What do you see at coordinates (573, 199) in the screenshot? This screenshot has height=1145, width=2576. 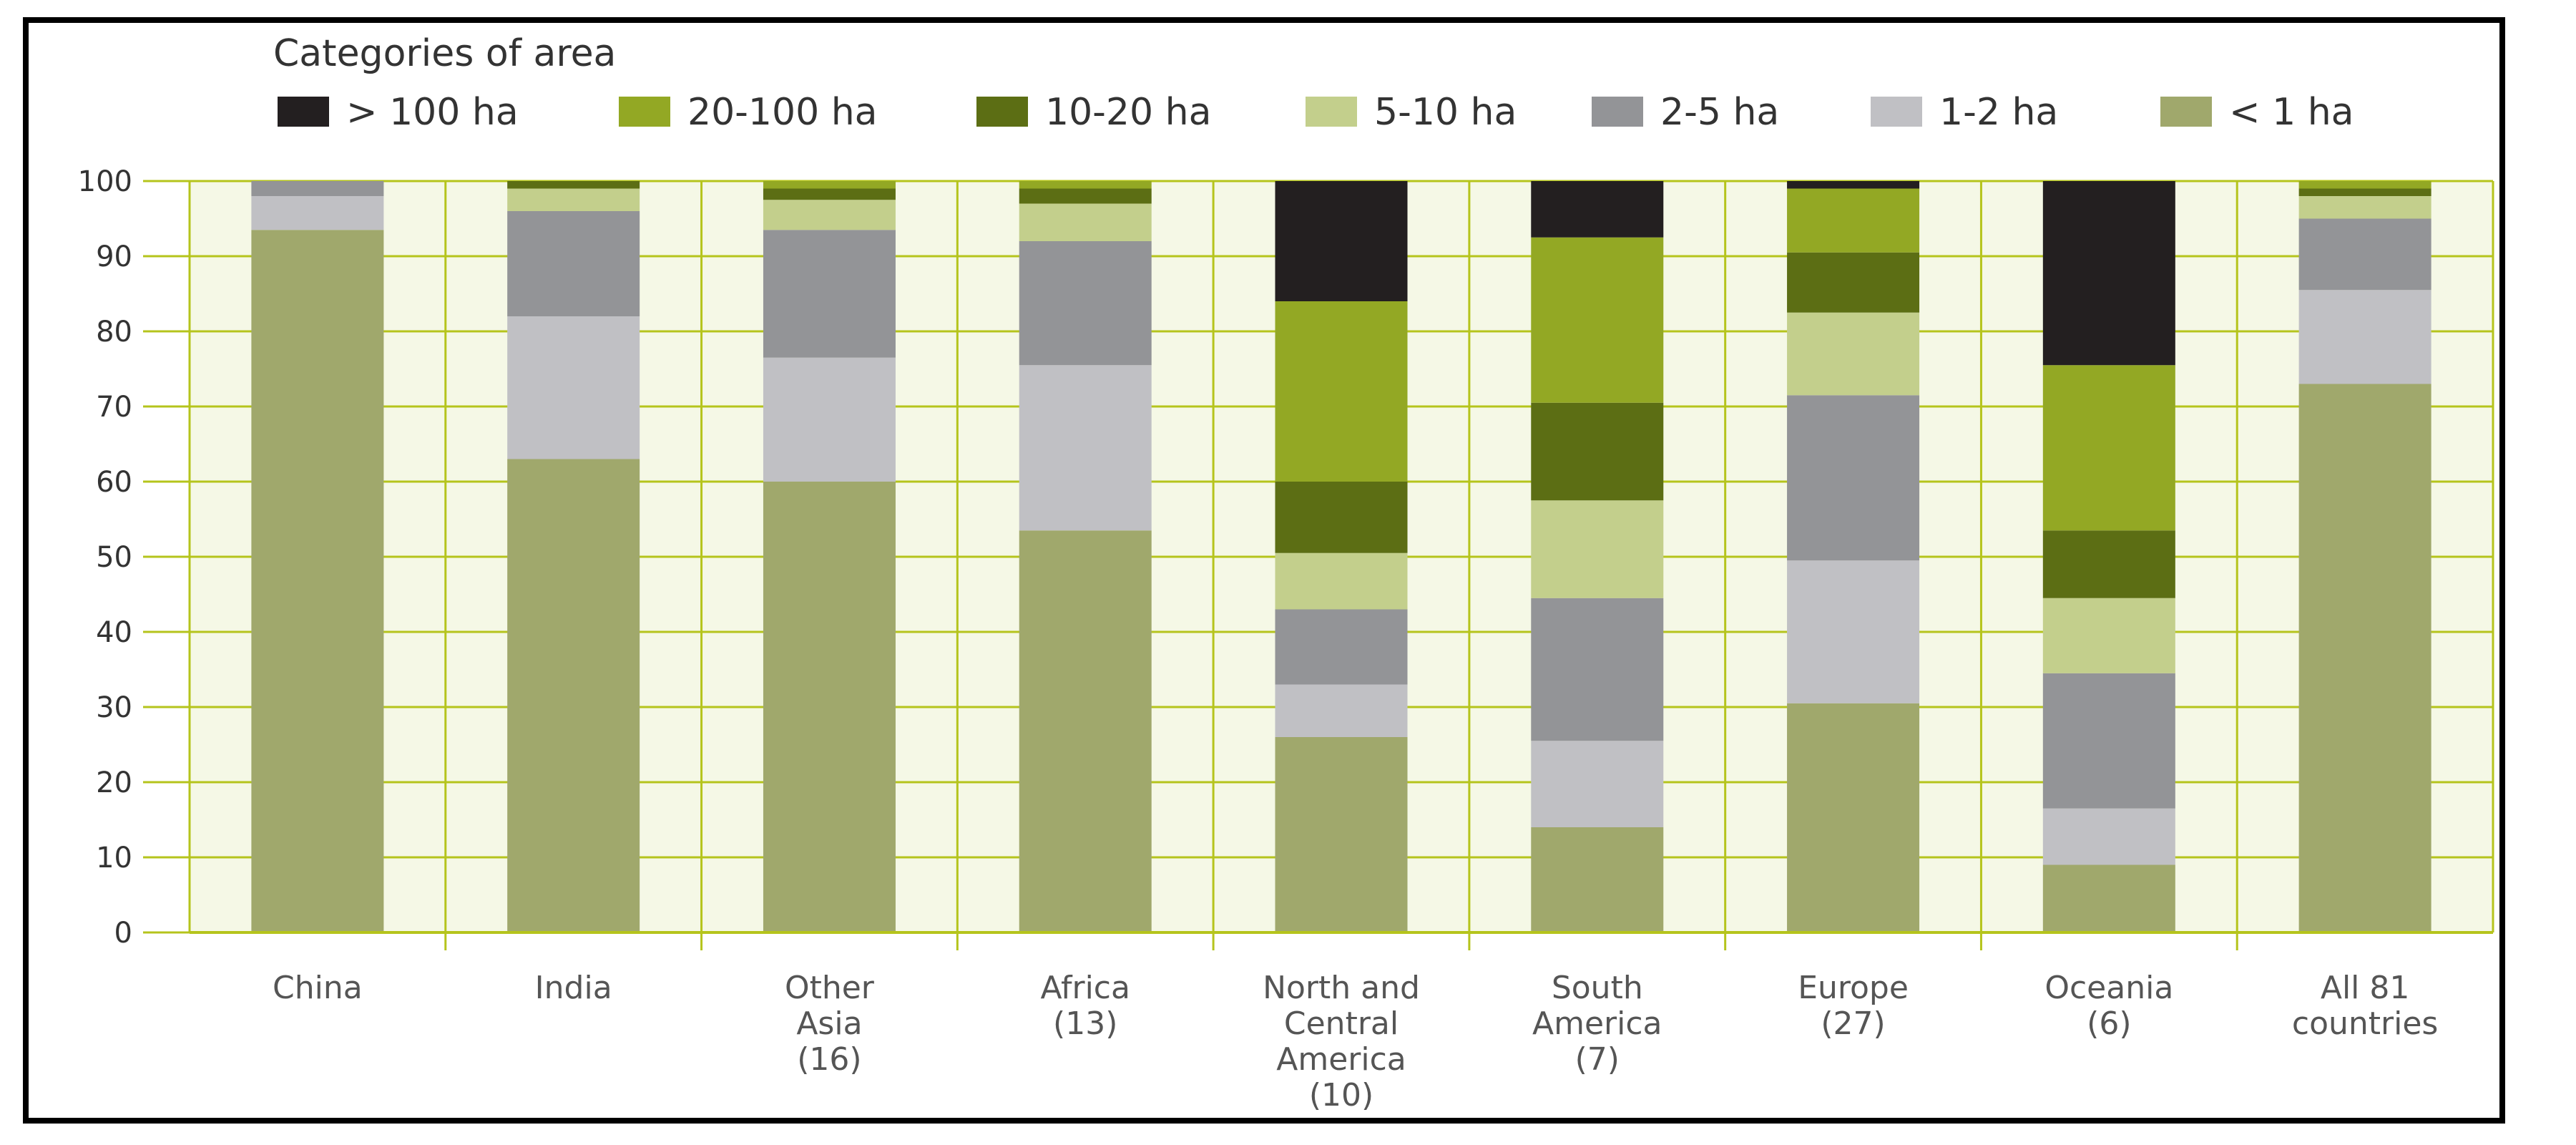 I see `bar-india-5-10-ha` at bounding box center [573, 199].